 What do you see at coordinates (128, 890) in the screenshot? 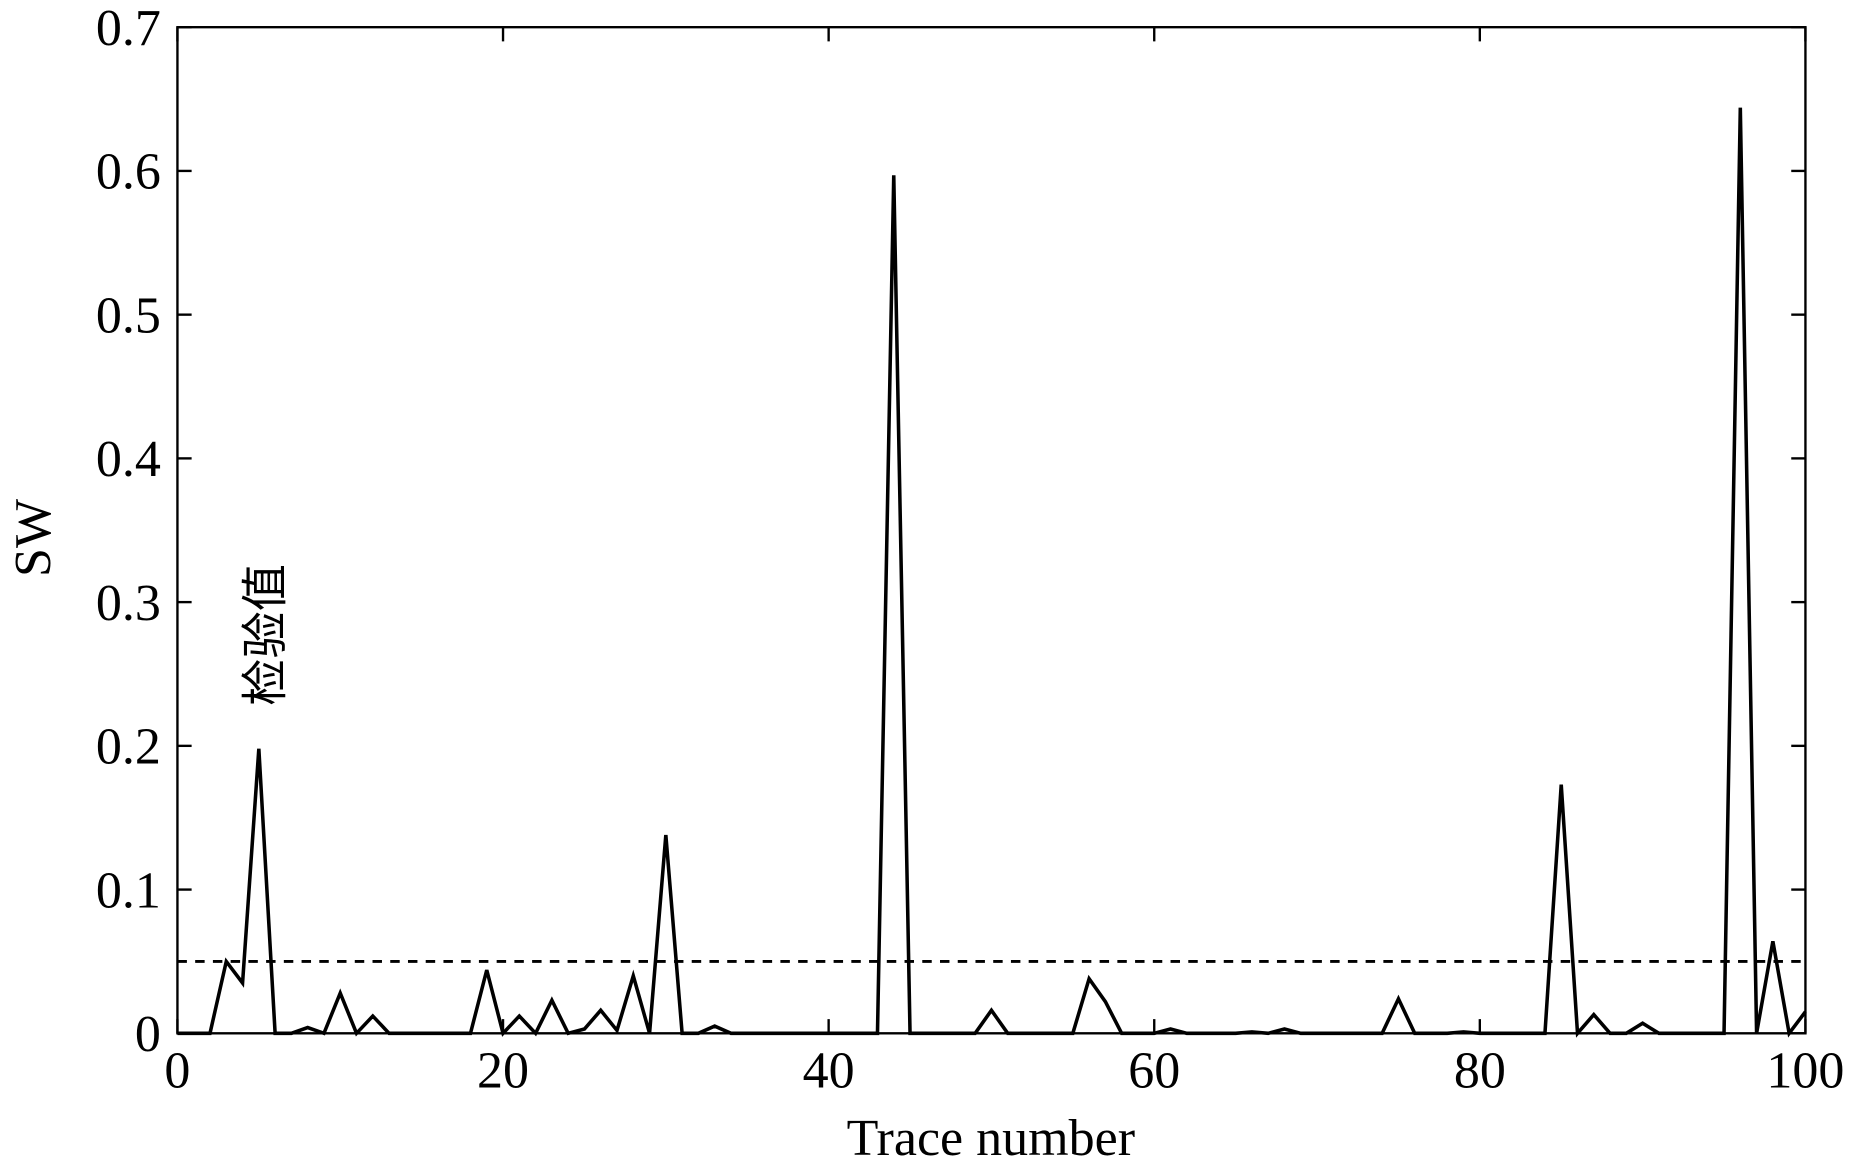
I see `y-tick-label: 0.1` at bounding box center [128, 890].